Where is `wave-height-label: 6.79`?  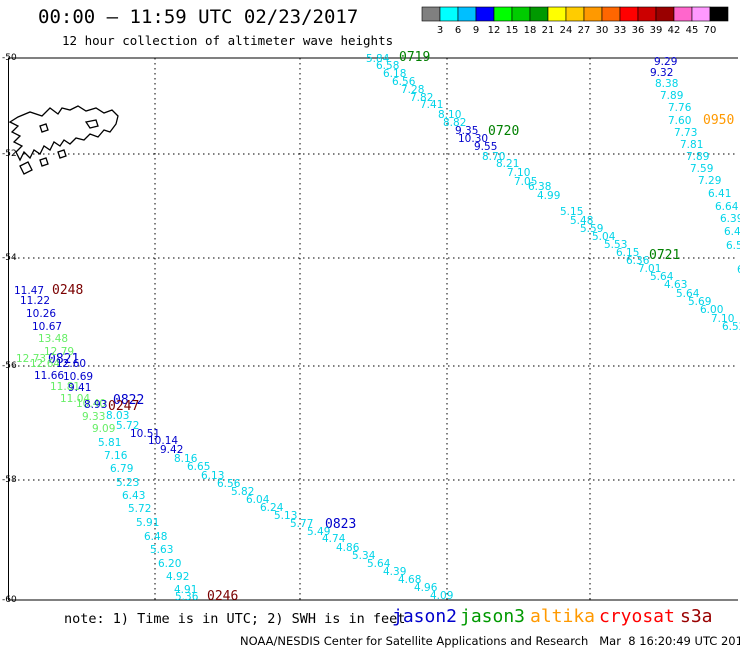
wave-height-label: 6.79 is located at coordinates (121, 469).